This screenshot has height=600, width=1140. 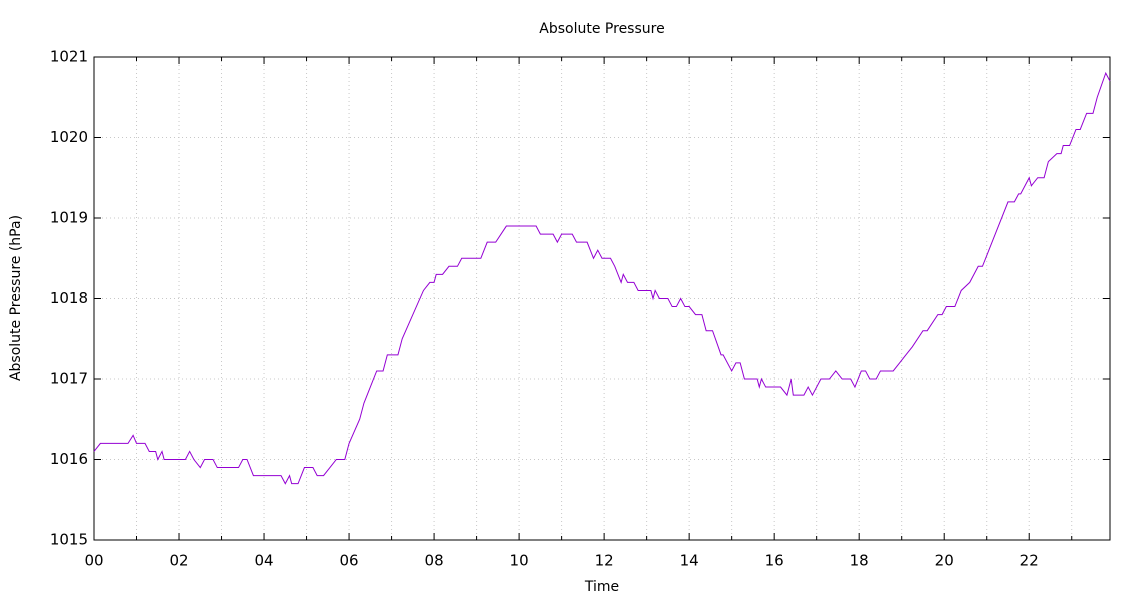 What do you see at coordinates (69, 137) in the screenshot?
I see `y-tick-label: 1020` at bounding box center [69, 137].